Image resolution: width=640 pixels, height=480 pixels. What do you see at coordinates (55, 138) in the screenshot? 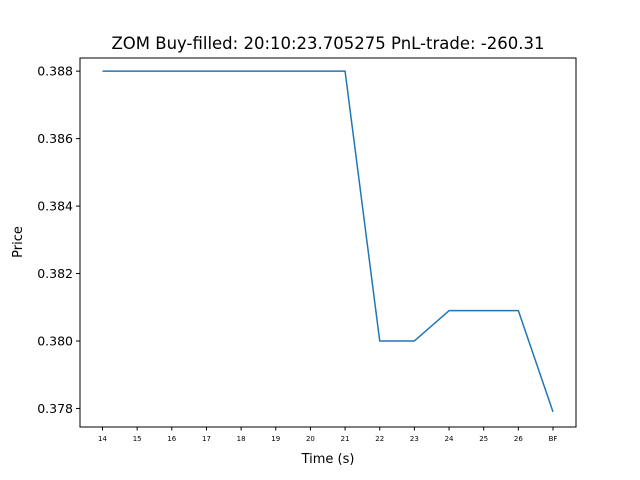
I see `y-tick-label: 0.386` at bounding box center [55, 138].